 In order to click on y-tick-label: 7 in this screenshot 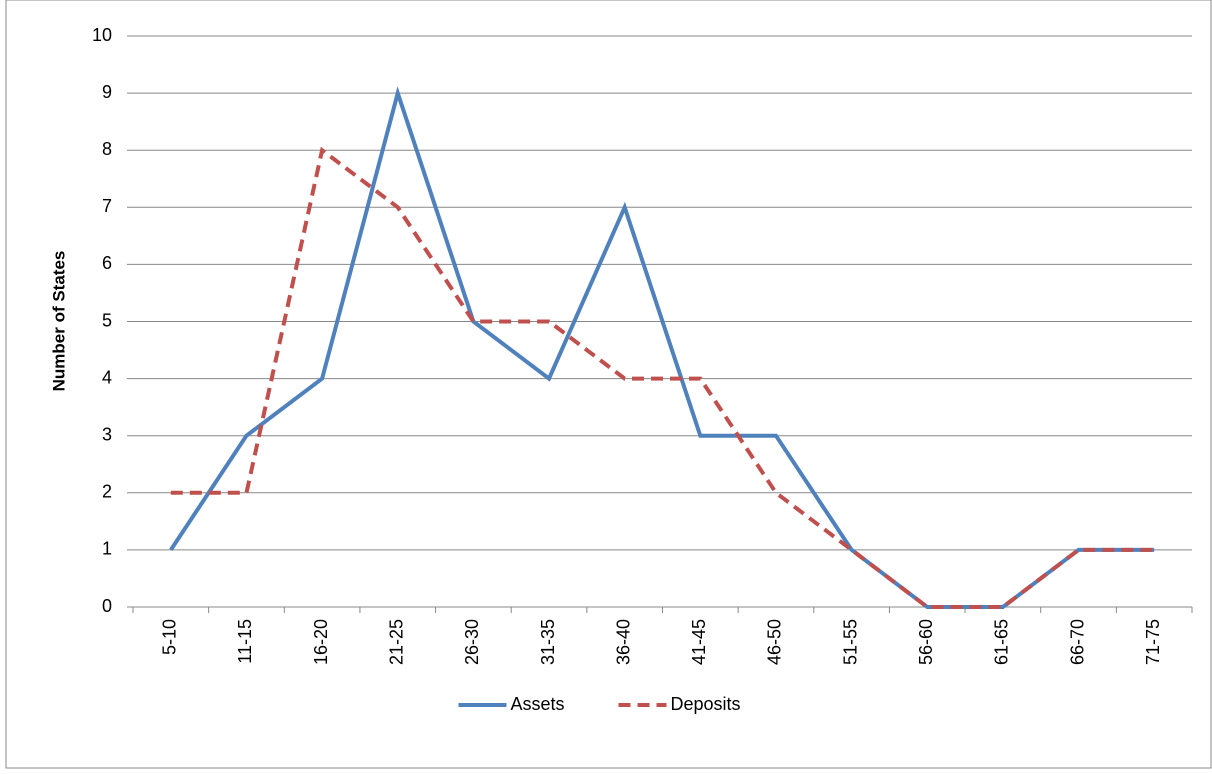, I will do `click(107, 206)`.